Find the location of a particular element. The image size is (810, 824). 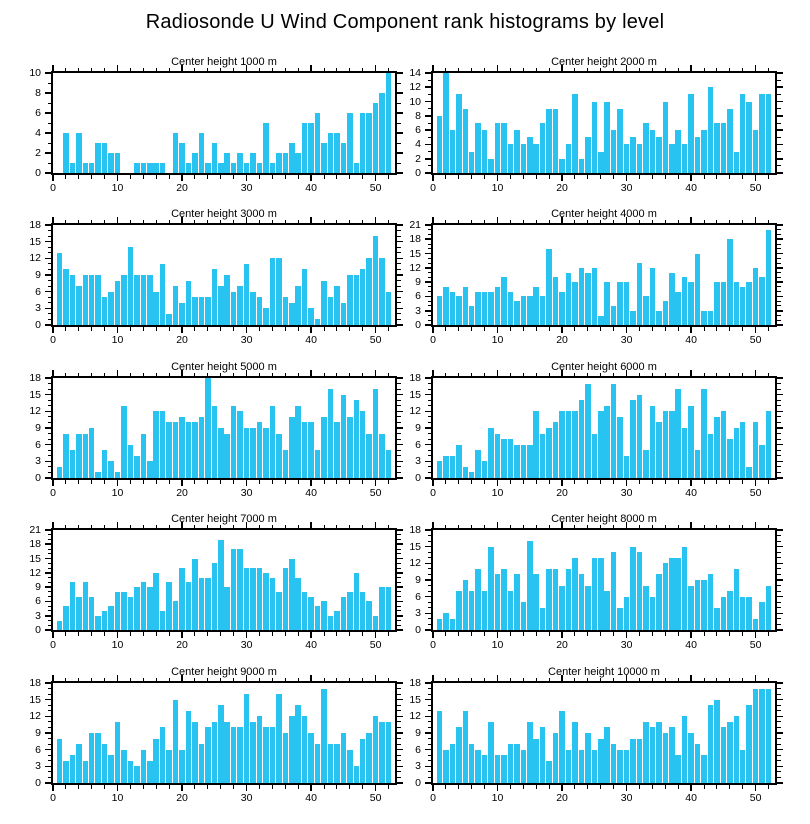

x-tick-label: 50 is located at coordinates (755, 645).